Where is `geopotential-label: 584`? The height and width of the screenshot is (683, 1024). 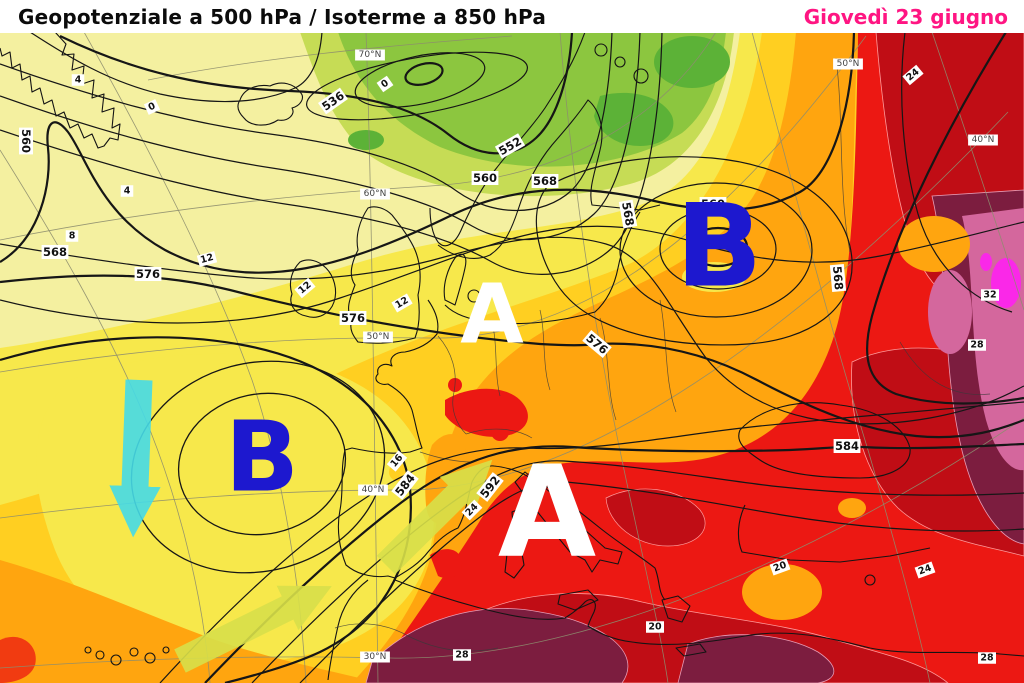
geopotential-label: 584 is located at coordinates (847, 446).